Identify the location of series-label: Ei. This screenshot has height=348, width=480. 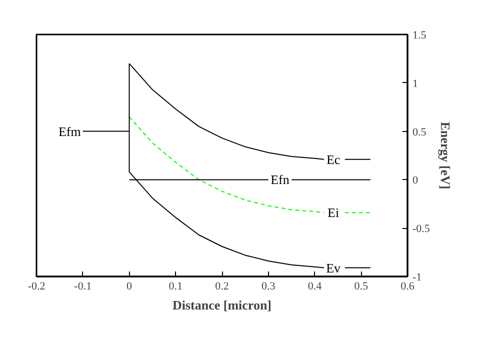
(334, 212).